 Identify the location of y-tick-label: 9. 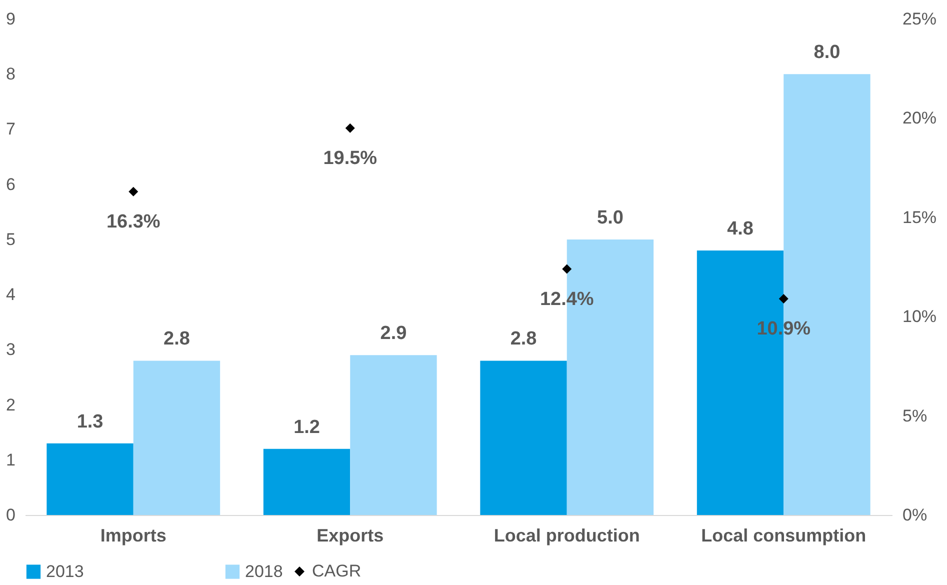
(11, 19).